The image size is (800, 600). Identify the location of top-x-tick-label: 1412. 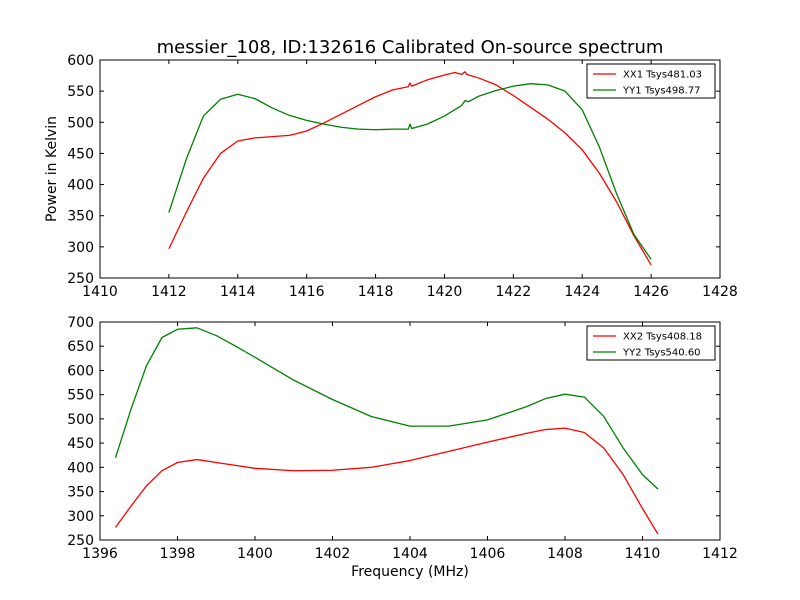
(169, 292).